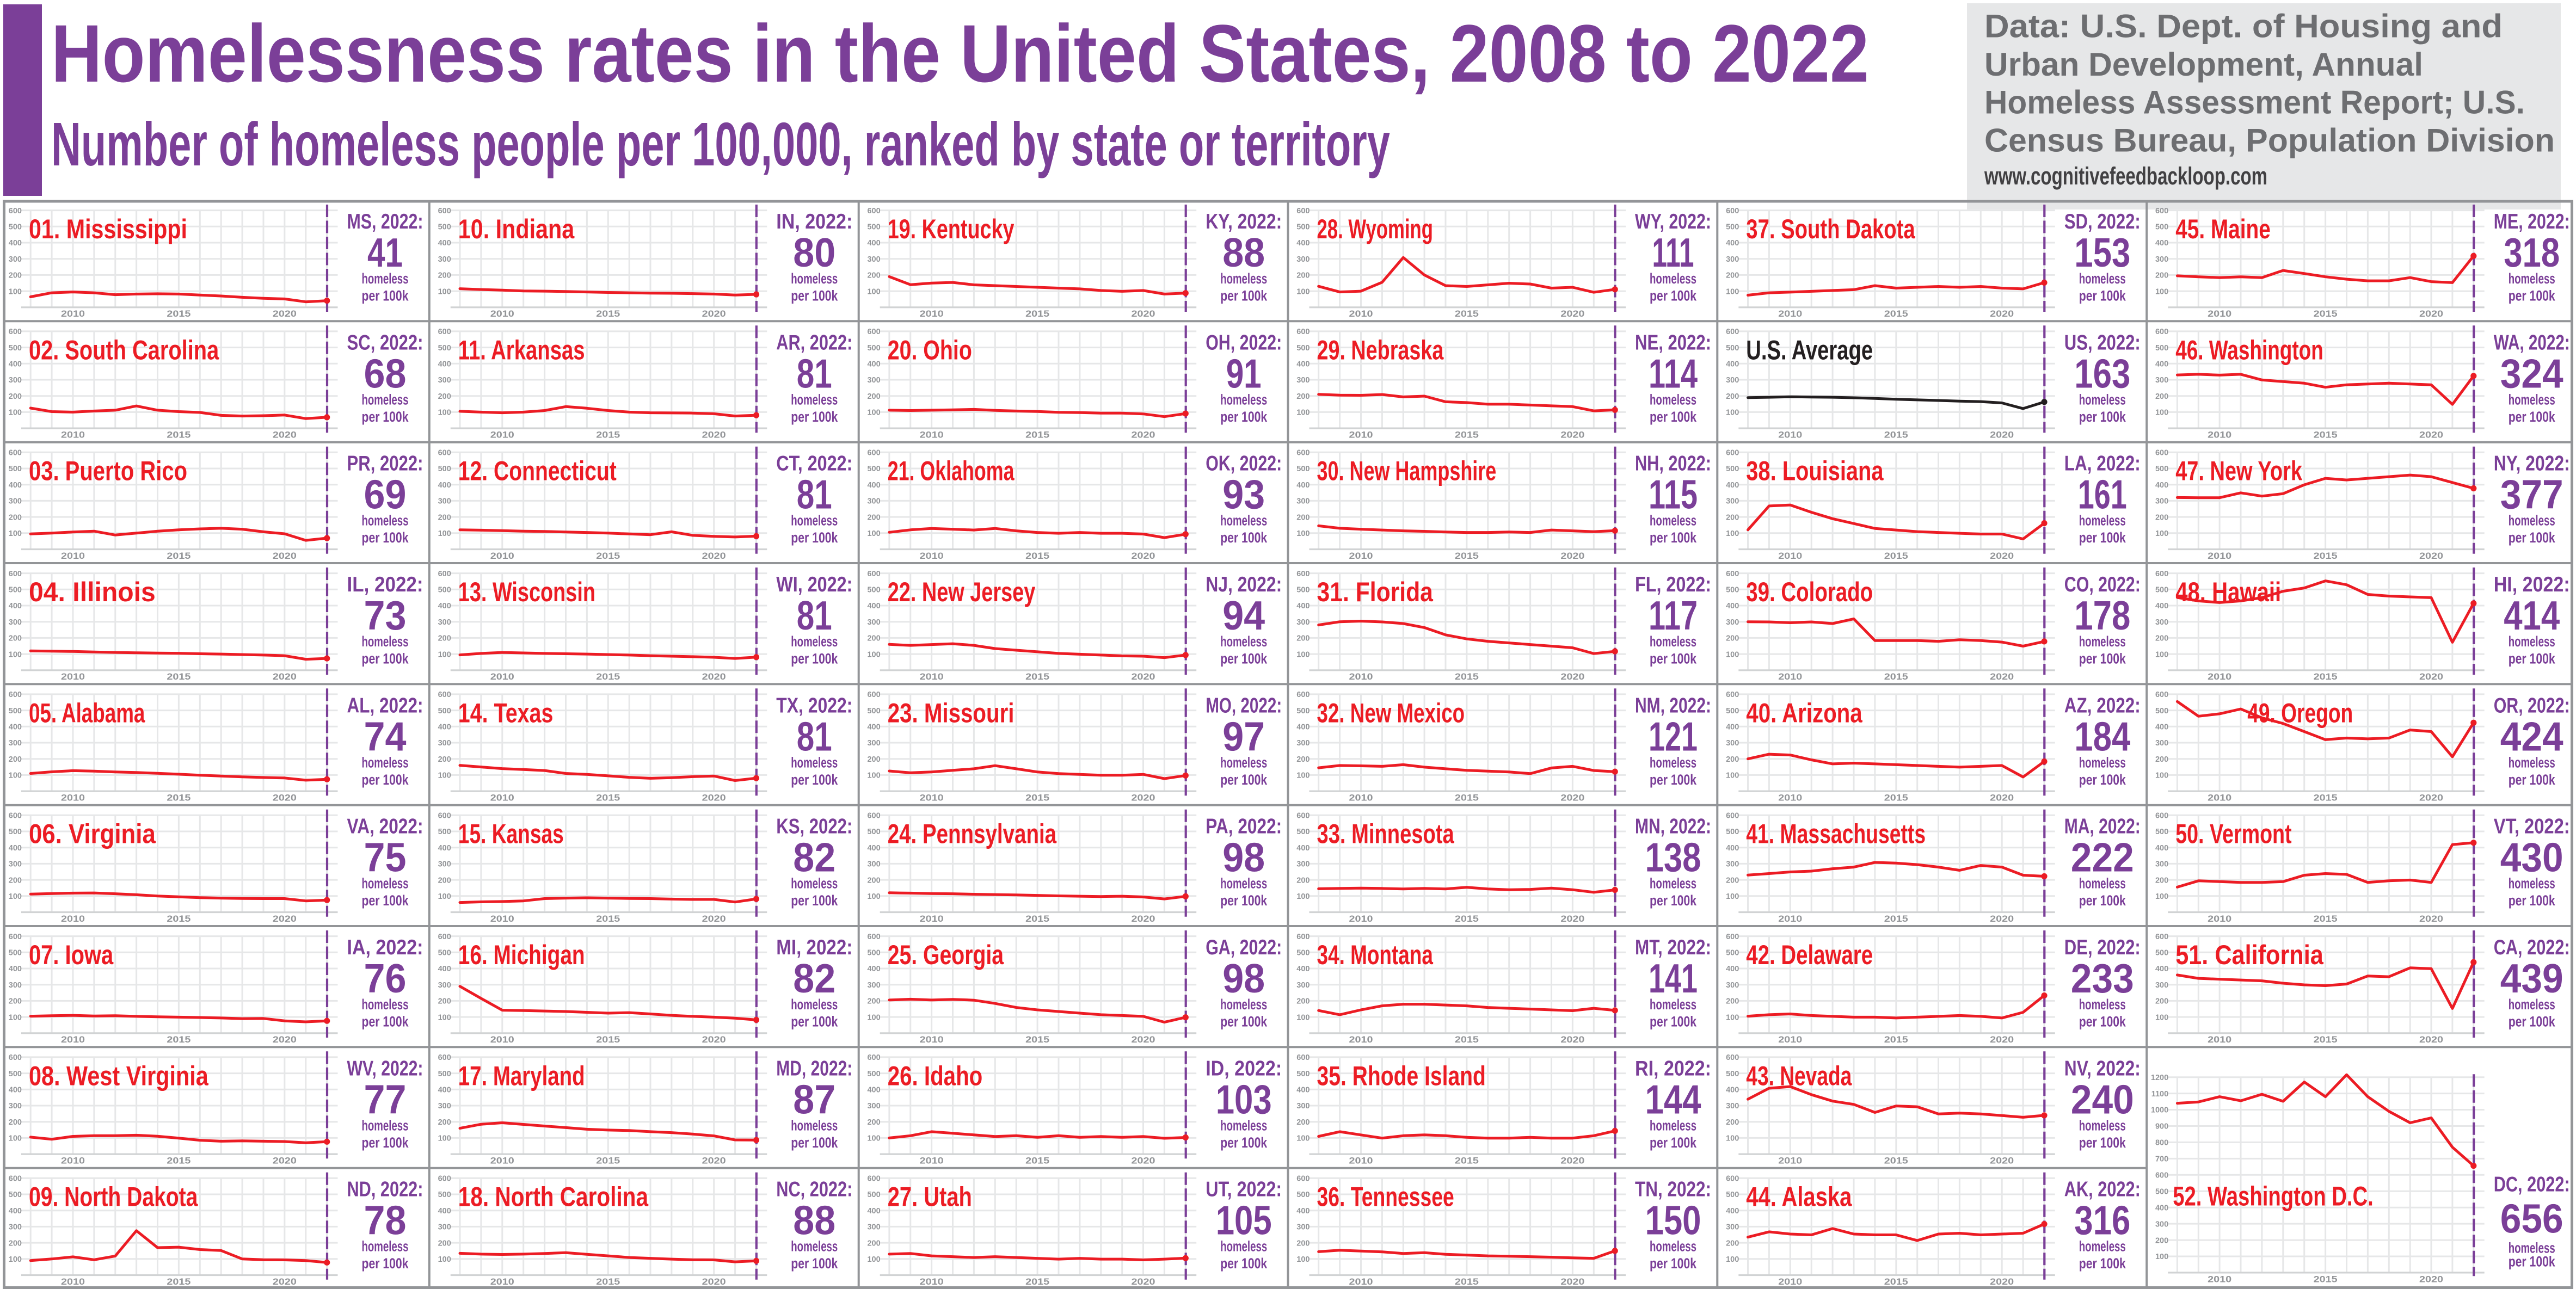 The width and height of the screenshot is (2576, 1289). Describe the element at coordinates (951, 713) in the screenshot. I see `svg-text: 23. Missouri` at that location.